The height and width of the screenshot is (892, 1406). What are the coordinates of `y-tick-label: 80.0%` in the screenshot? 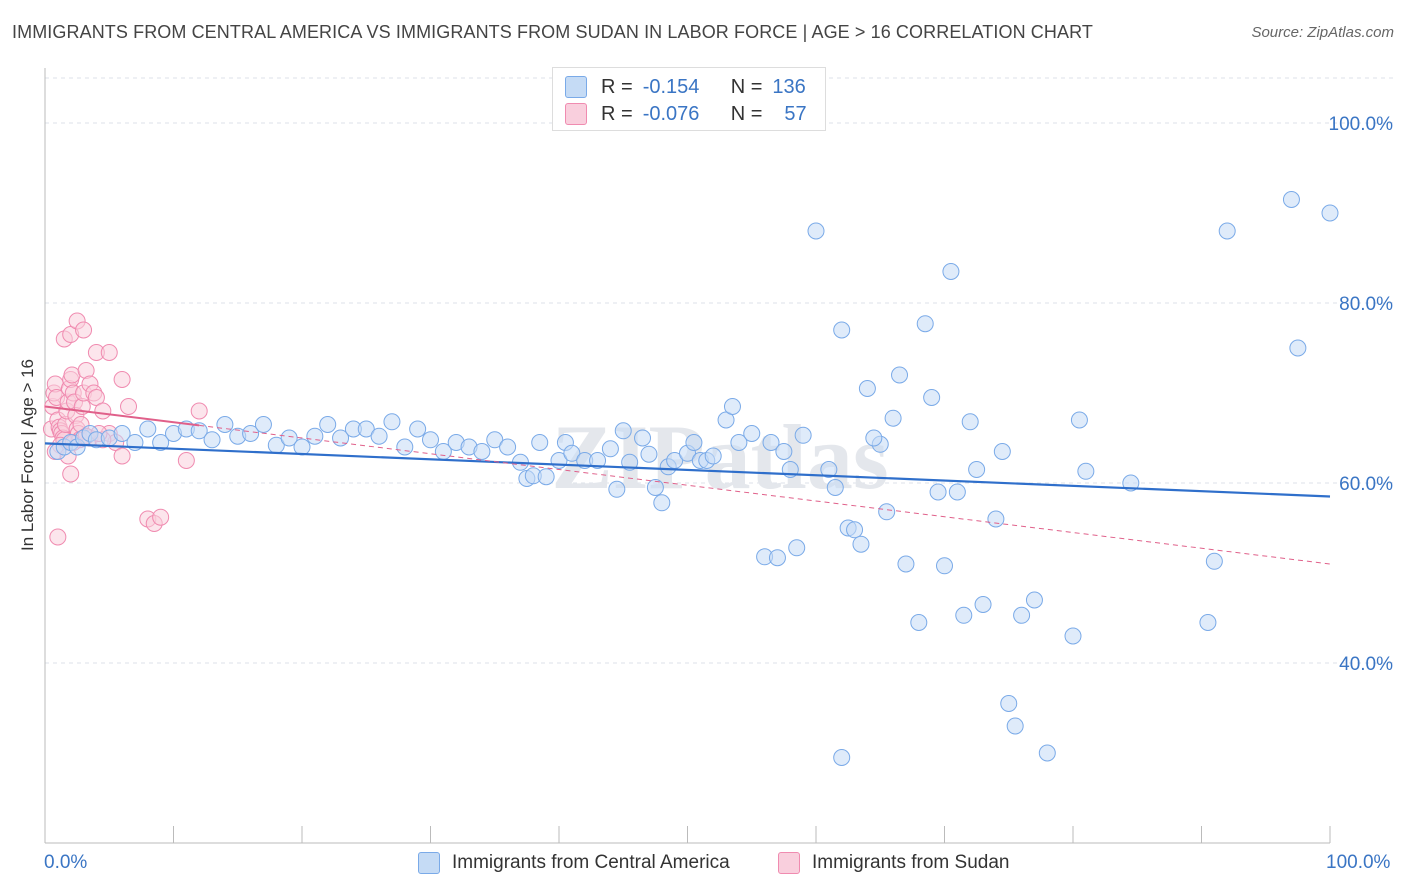 It's located at (1366, 304).